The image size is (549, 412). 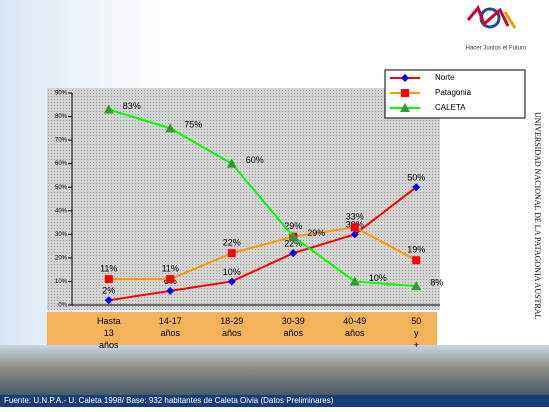 What do you see at coordinates (170, 327) in the screenshot?
I see `x-tick-label: 14-17 años` at bounding box center [170, 327].